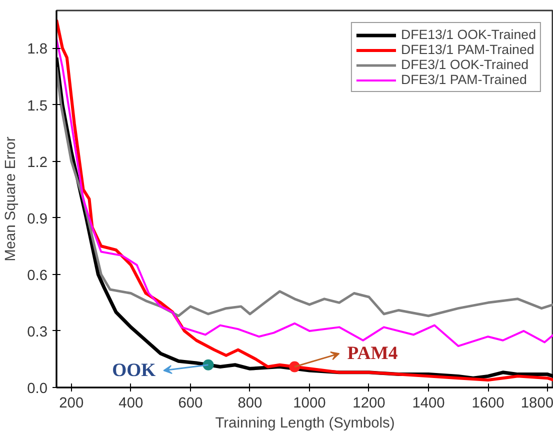 This screenshot has height=434, width=553. What do you see at coordinates (536, 404) in the screenshot?
I see `x-tick-label: 1800` at bounding box center [536, 404].